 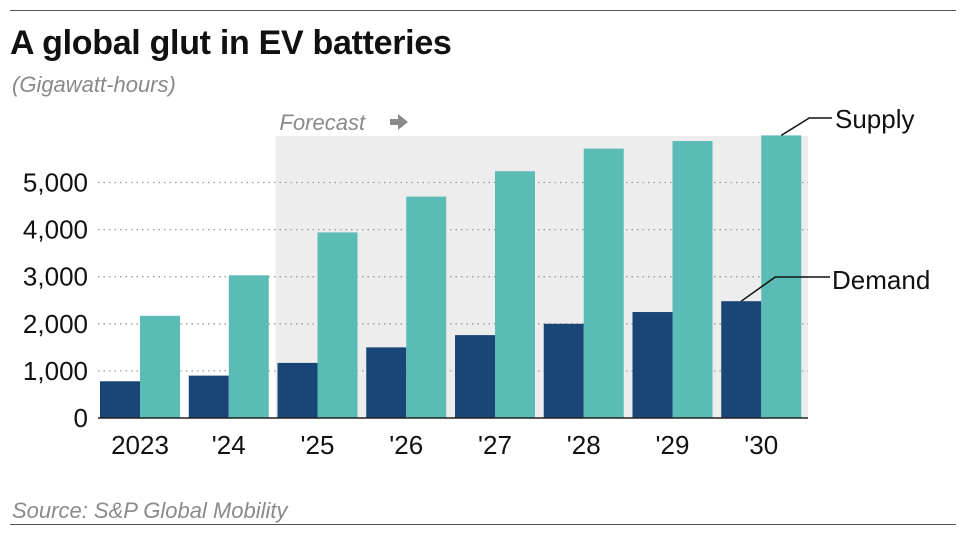 What do you see at coordinates (231, 43) in the screenshot?
I see `chart-title: A global glut in EV batteries` at bounding box center [231, 43].